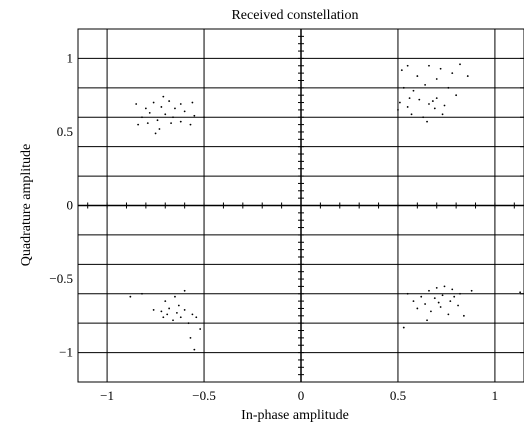  I want to click on y-tick-label: −0.5, so click(61, 278).